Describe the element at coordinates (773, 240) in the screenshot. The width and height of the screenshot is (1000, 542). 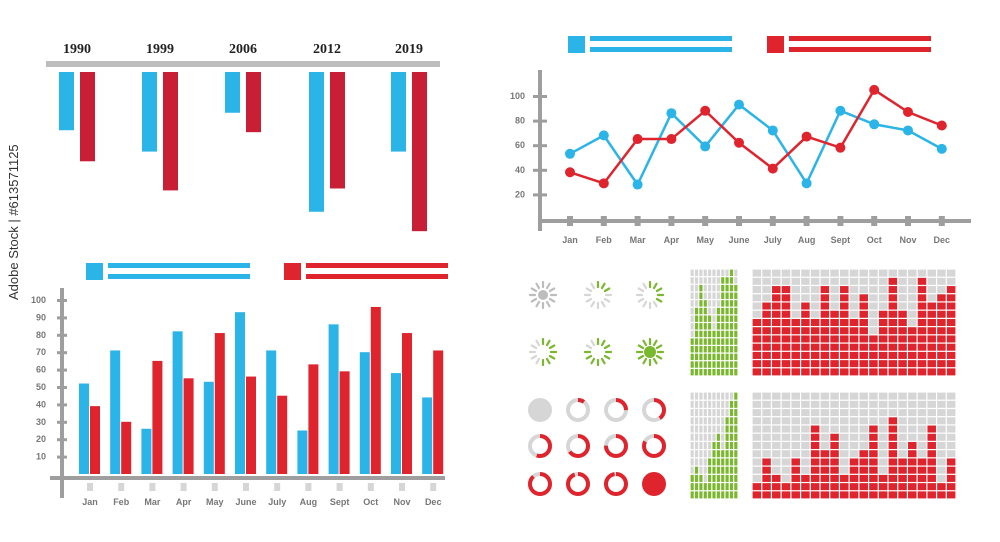
I see `line-x-label-July: July` at that location.